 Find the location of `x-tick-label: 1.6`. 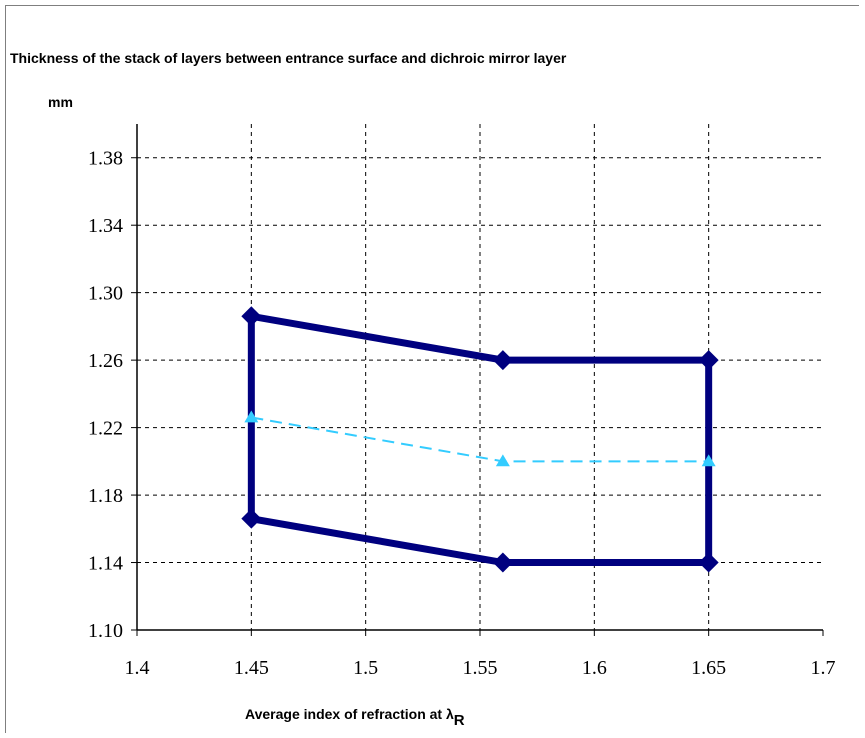

x-tick-label: 1.6 is located at coordinates (594, 668).